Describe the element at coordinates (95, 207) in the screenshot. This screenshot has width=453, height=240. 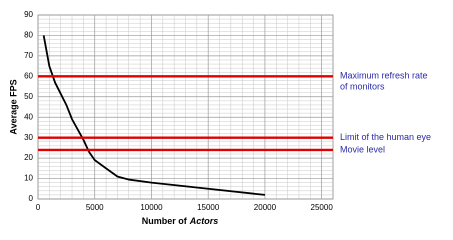
I see `x-tick-label: 5000` at that location.